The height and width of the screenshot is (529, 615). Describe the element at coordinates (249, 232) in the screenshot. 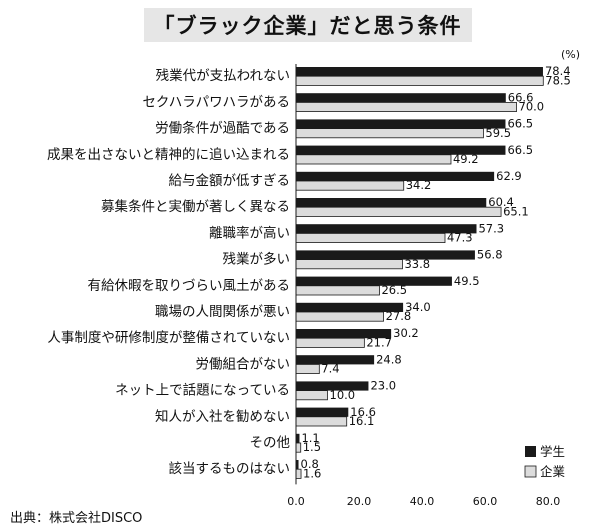

I see `category-label: 離職率が高い` at that location.